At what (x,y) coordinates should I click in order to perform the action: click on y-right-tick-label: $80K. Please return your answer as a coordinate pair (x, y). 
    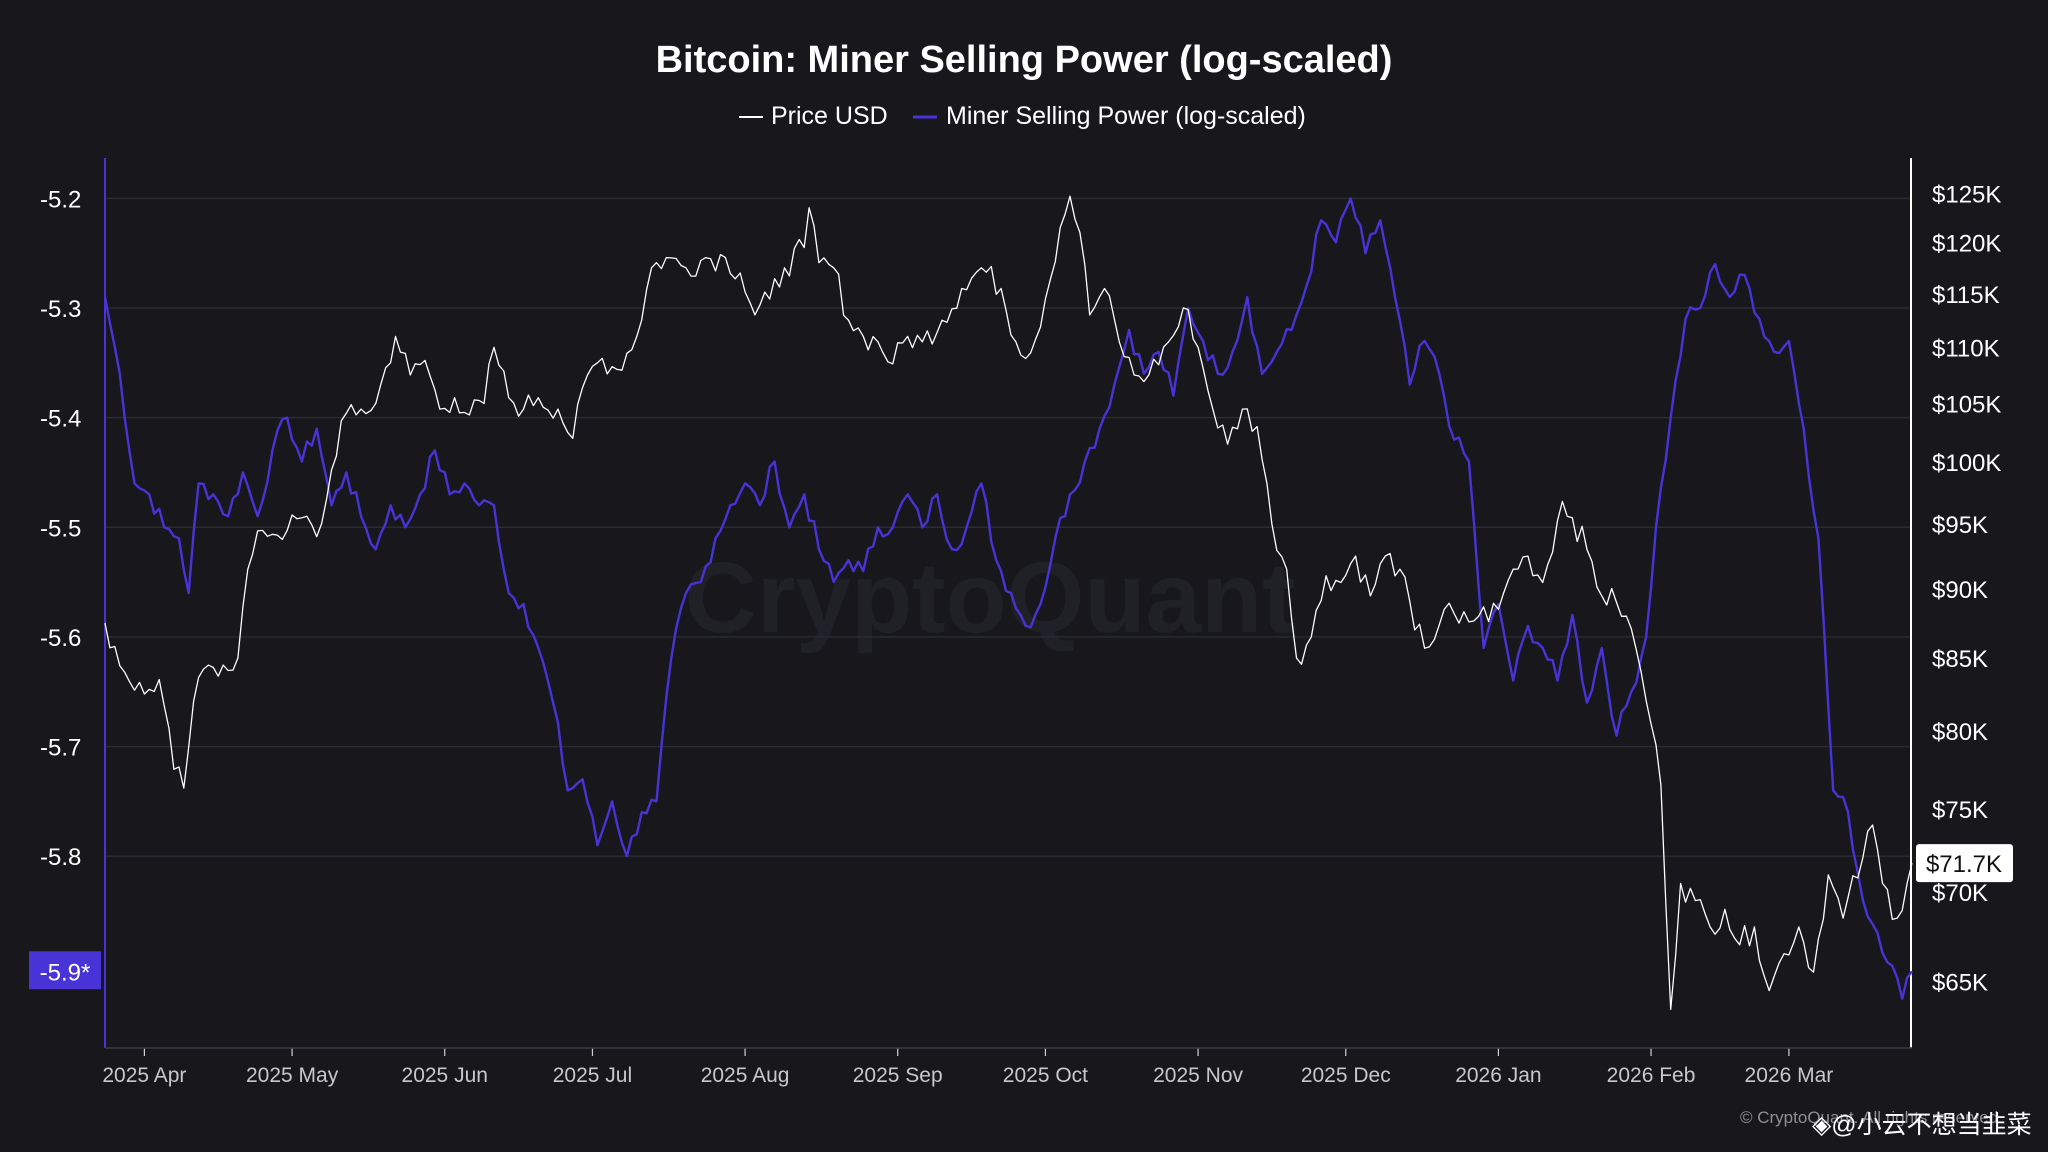
    Looking at the image, I should click on (1960, 732).